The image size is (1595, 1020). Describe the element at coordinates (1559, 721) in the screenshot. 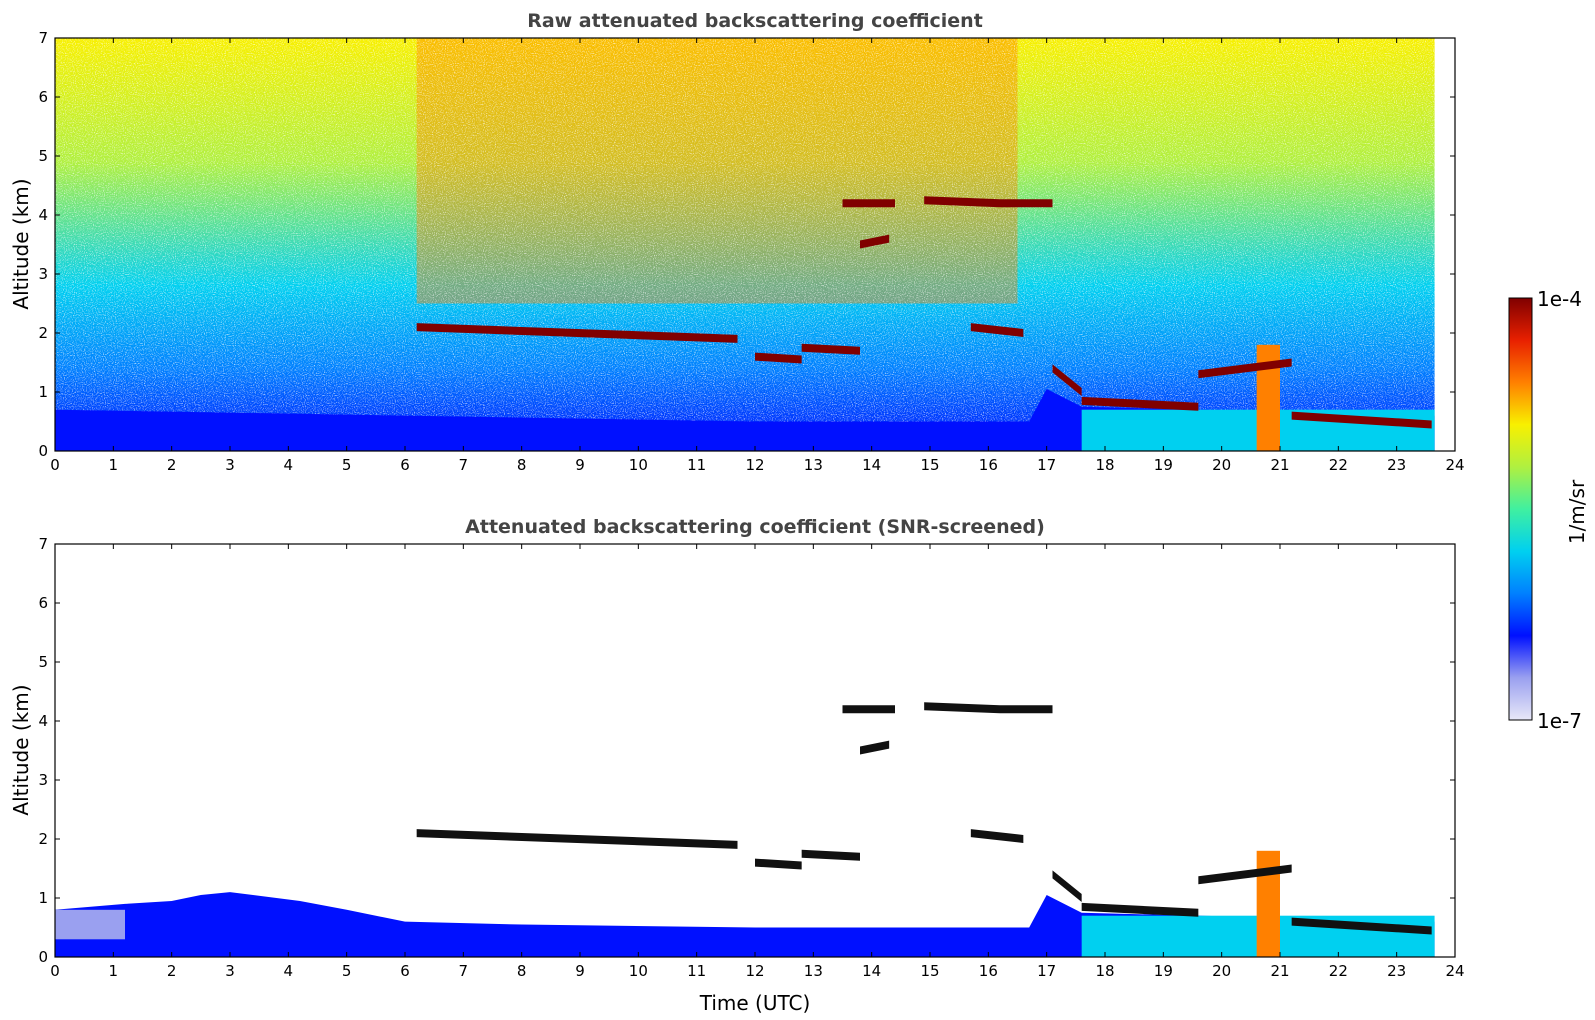

I see `colorbar-min-label: 1e-7` at that location.